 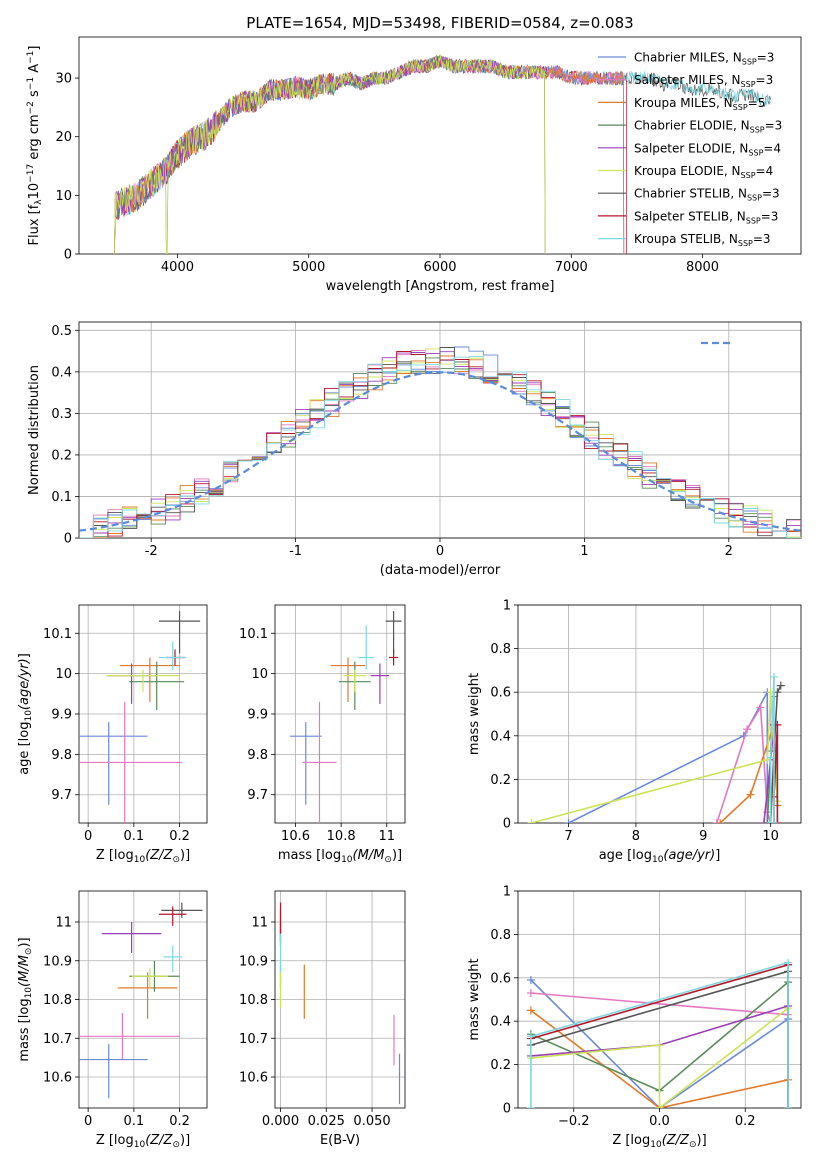 What do you see at coordinates (63, 923) in the screenshot?
I see `y-tick-label: 11` at bounding box center [63, 923].